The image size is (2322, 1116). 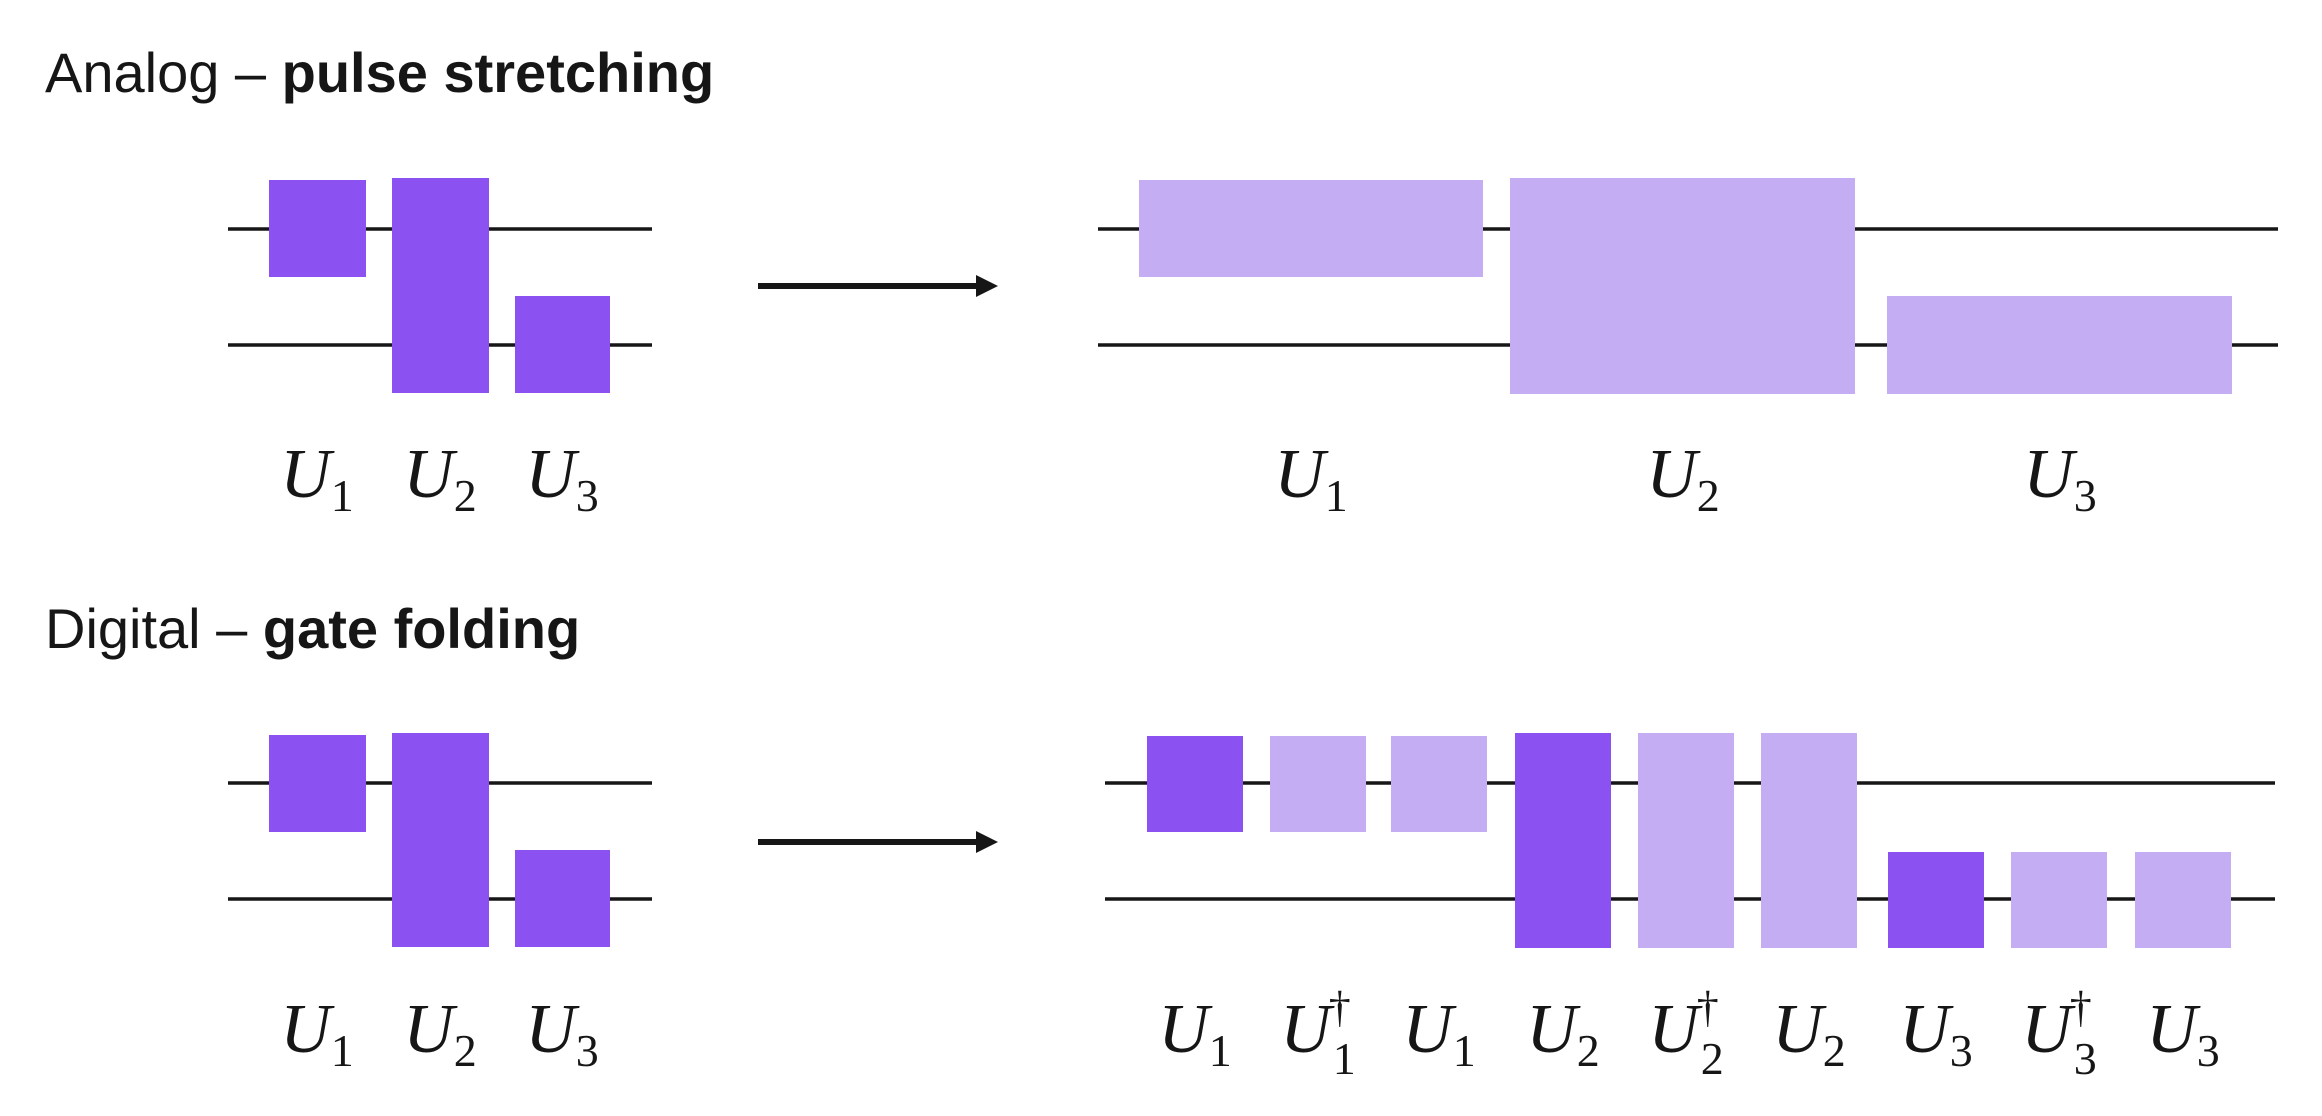 What do you see at coordinates (878, 842) in the screenshot?
I see `digital-arrow` at bounding box center [878, 842].